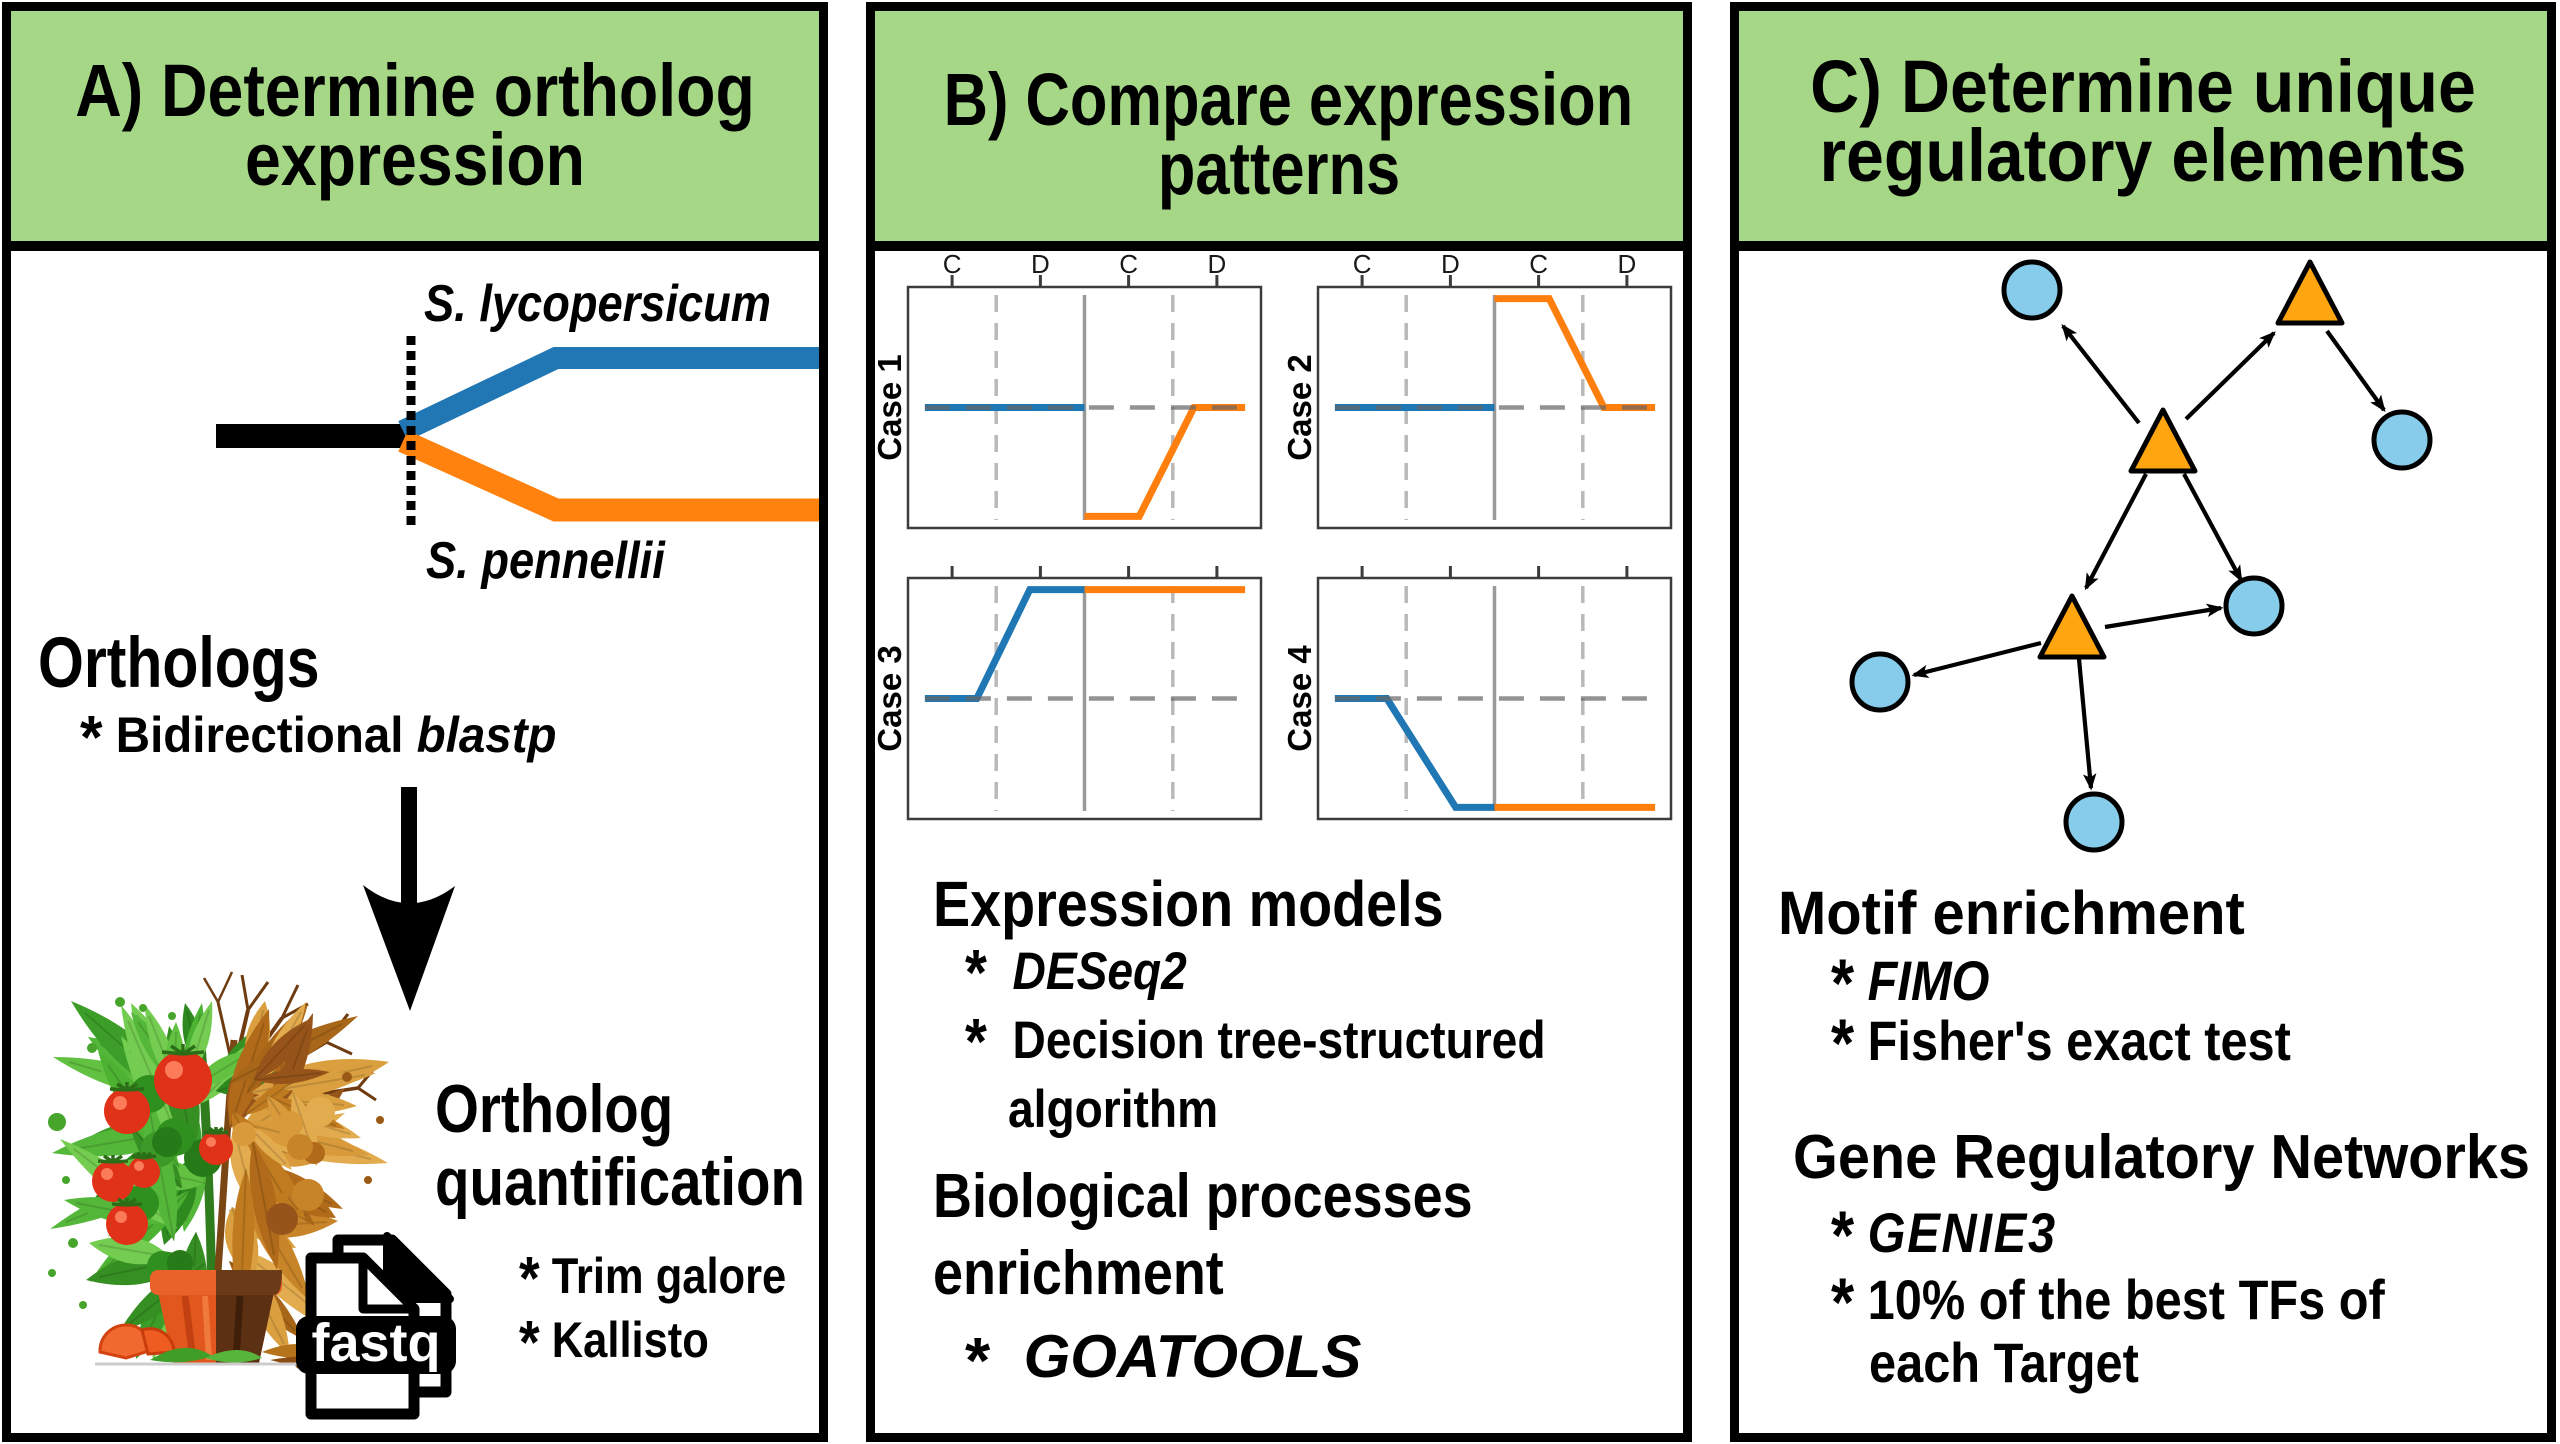  Describe the element at coordinates (889, 407) in the screenshot. I see `svg-text: Case 1` at that location.